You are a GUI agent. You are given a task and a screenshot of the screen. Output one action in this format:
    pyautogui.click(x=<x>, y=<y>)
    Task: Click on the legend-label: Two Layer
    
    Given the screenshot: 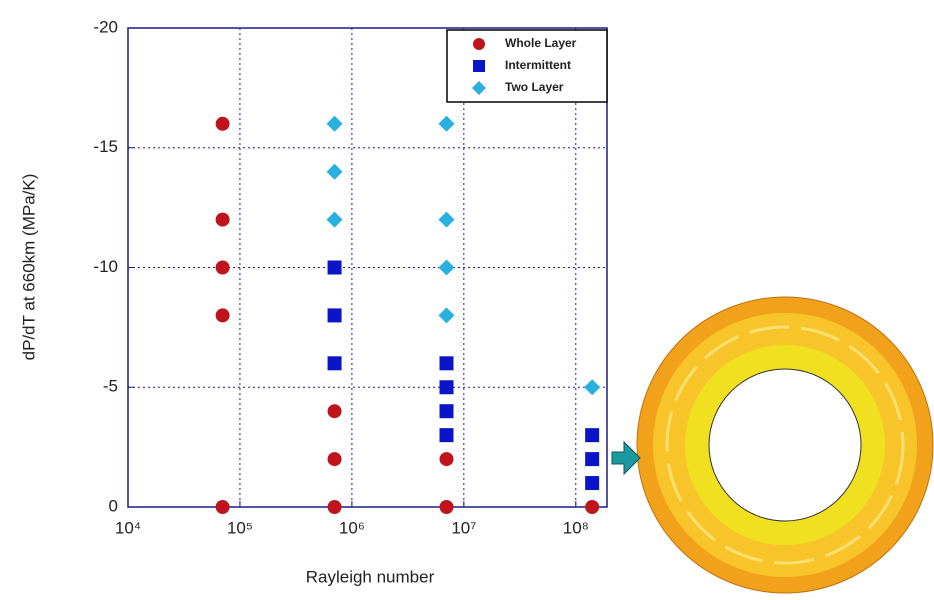 What is the action you would take?
    pyautogui.click(x=534, y=87)
    